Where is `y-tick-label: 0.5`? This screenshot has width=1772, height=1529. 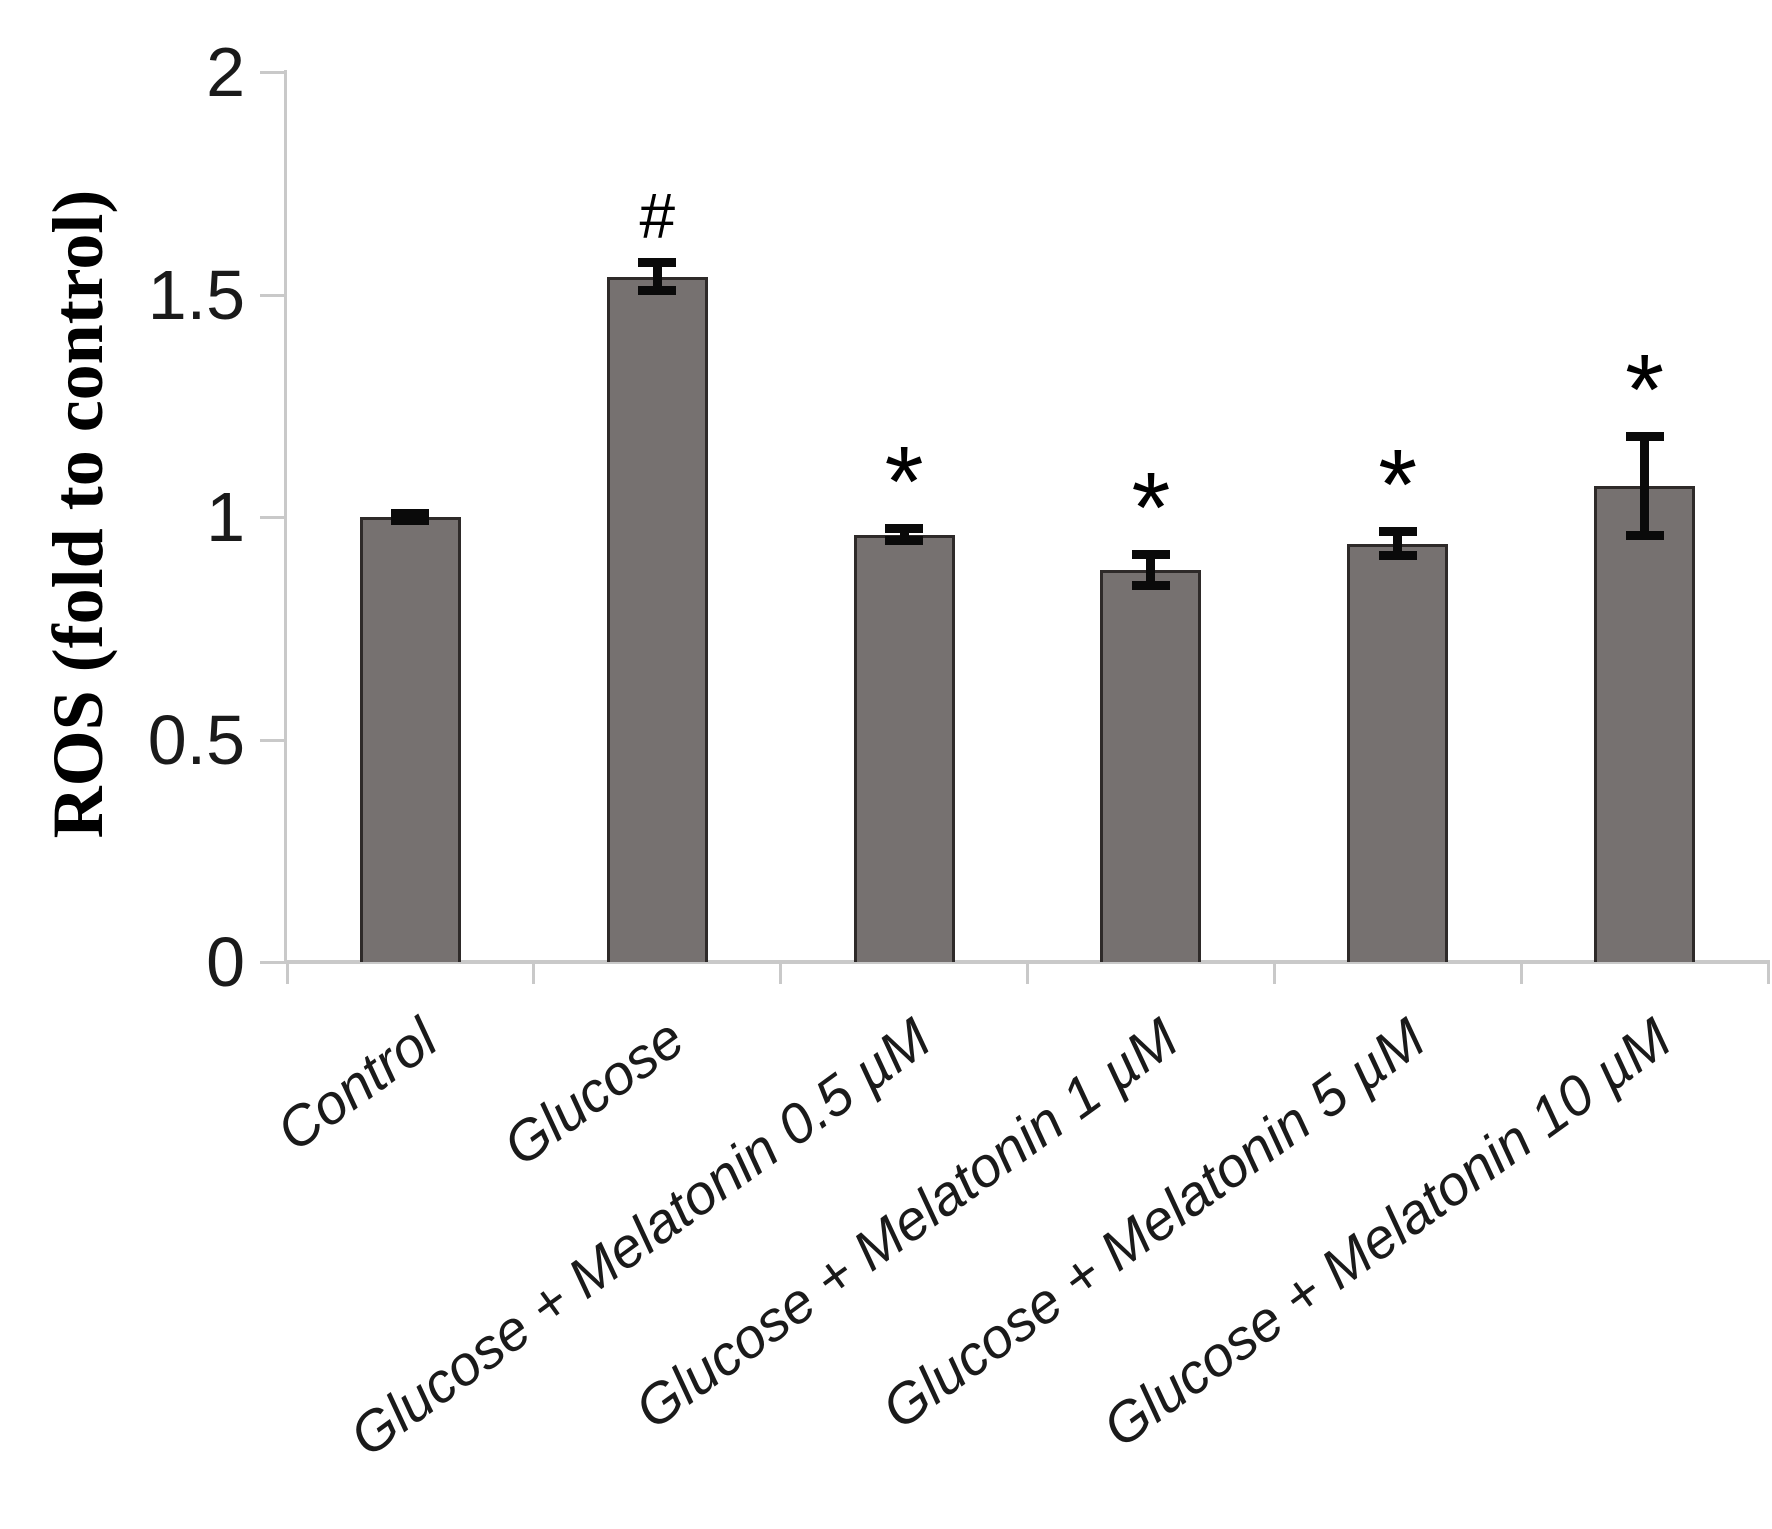
y-tick-label: 0.5 is located at coordinates (196, 739).